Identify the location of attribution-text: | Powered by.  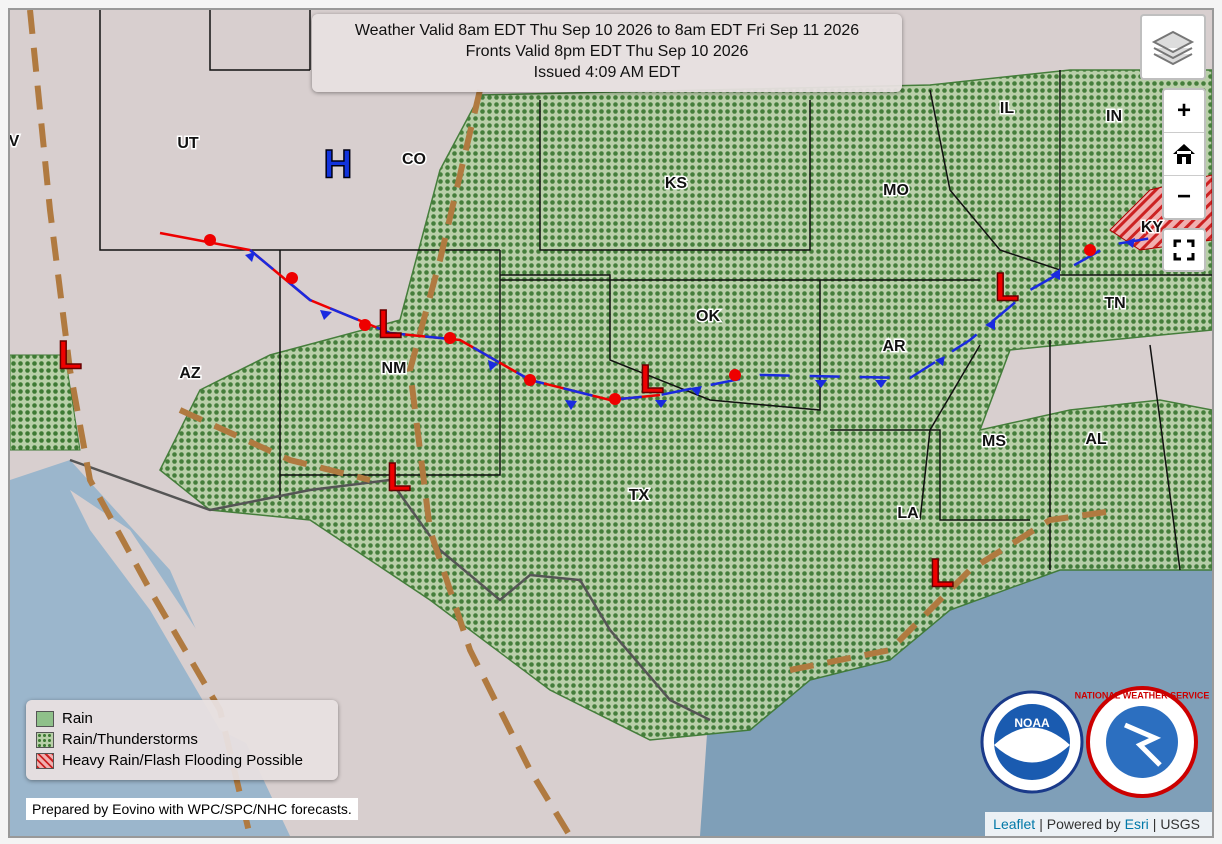
(1080, 824).